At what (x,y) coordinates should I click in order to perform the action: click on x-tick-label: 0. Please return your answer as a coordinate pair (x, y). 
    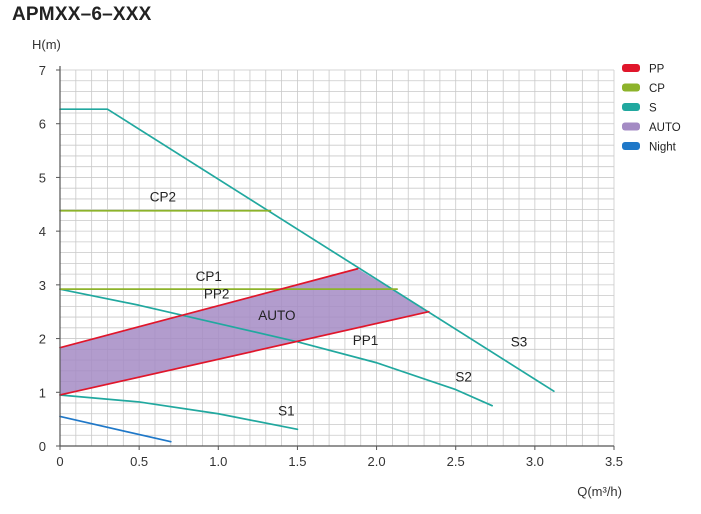
    Looking at the image, I should click on (59, 461).